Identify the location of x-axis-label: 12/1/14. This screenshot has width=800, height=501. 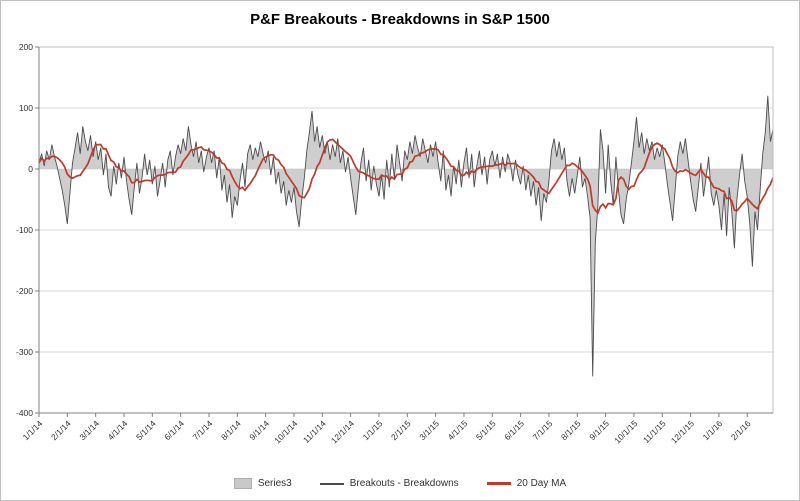
(342, 431).